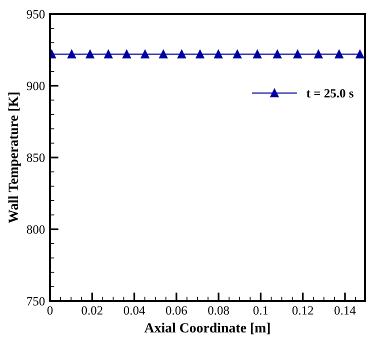 The width and height of the screenshot is (381, 339). Describe the element at coordinates (35, 14) in the screenshot. I see `y-tick-label: 950` at that location.